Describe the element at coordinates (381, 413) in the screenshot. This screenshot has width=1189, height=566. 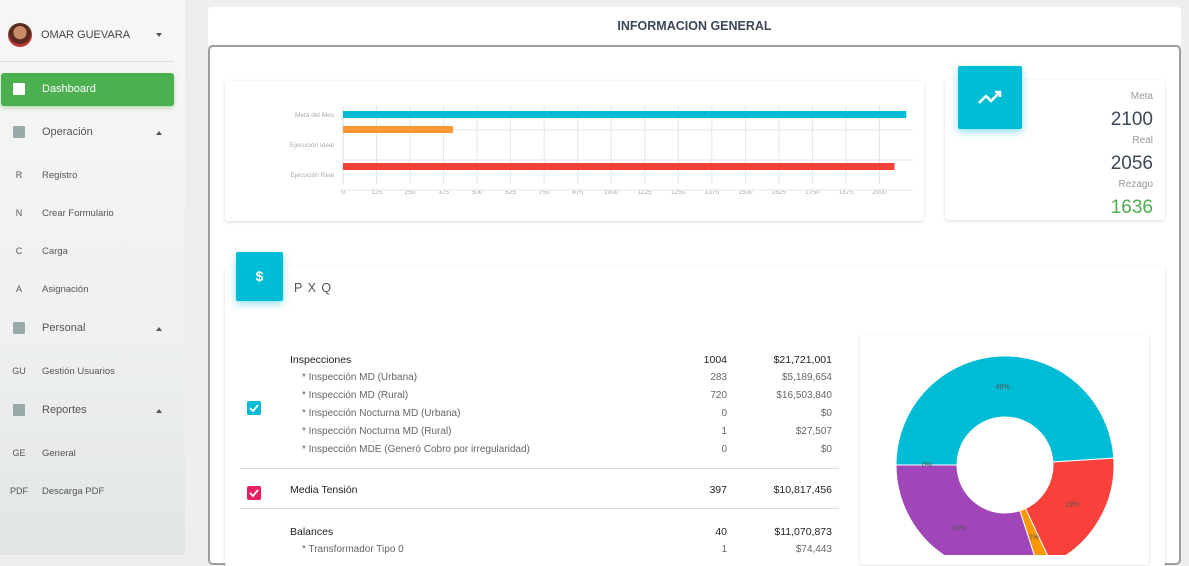
I see `subrow-label: * Inspección Nocturna MD (Urbana)` at that location.